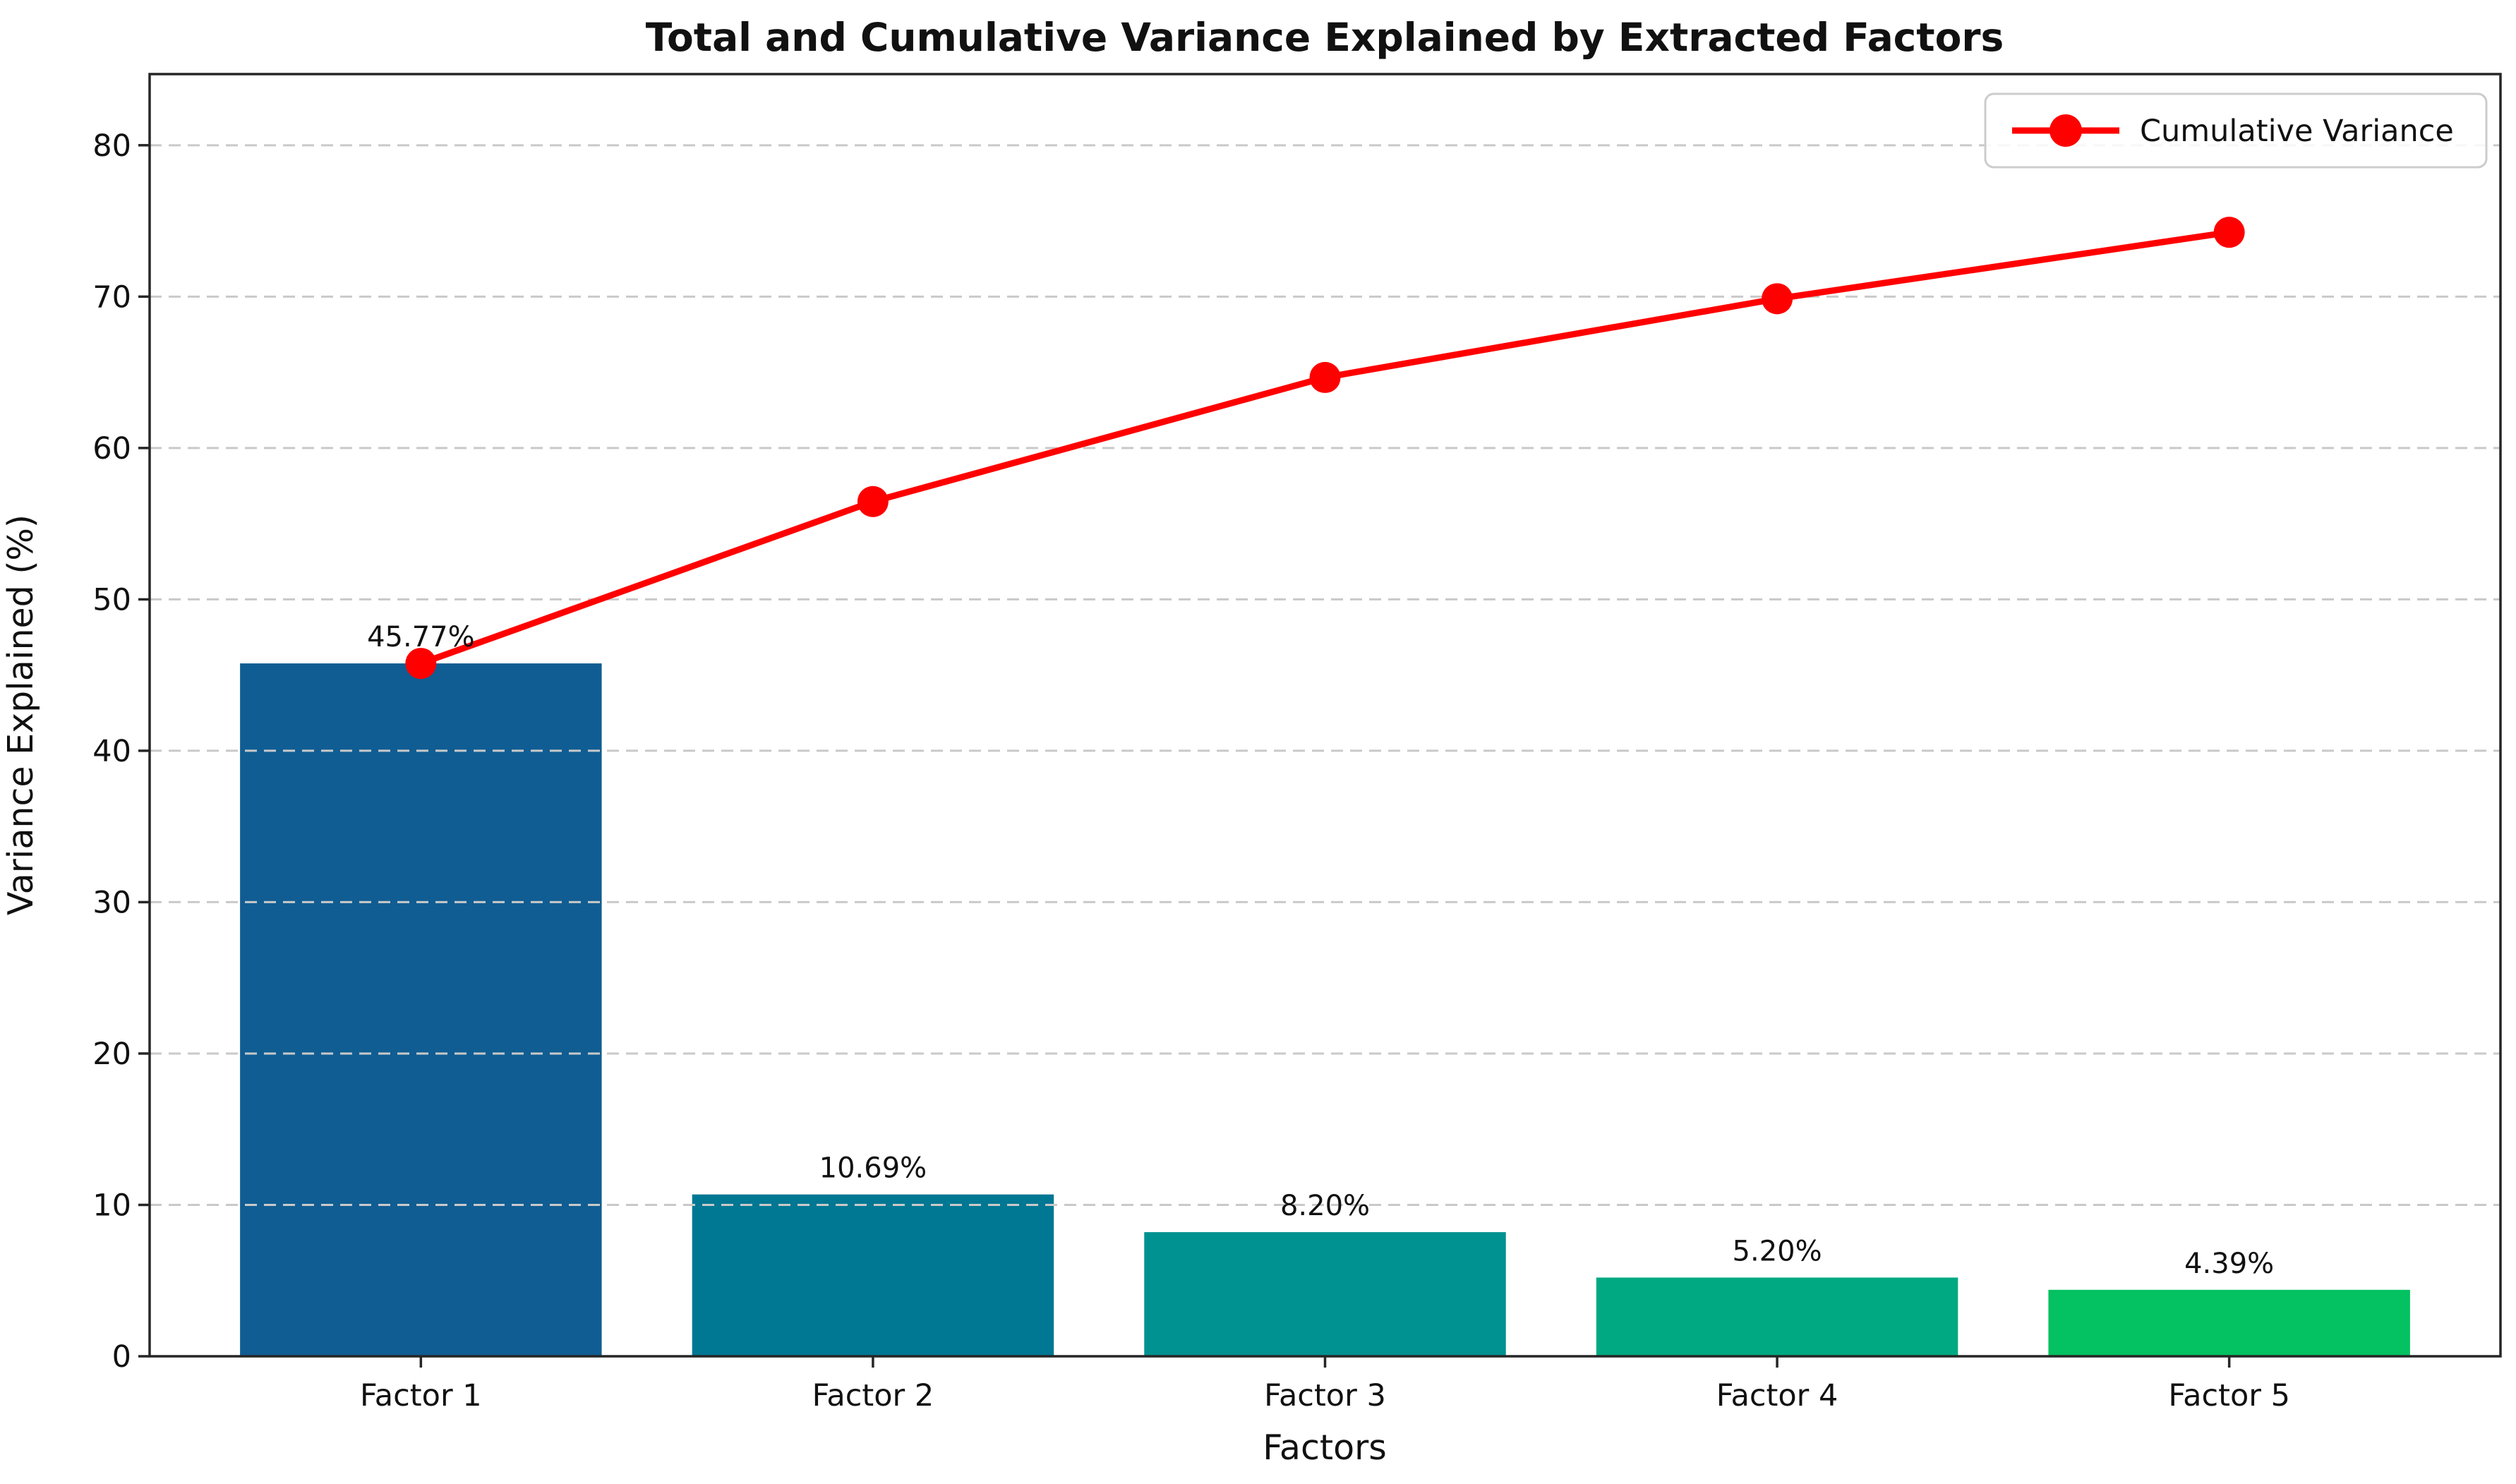 Image resolution: width=2516 pixels, height=1484 pixels. I want to click on y-tick-label-0: 0, so click(121, 1357).